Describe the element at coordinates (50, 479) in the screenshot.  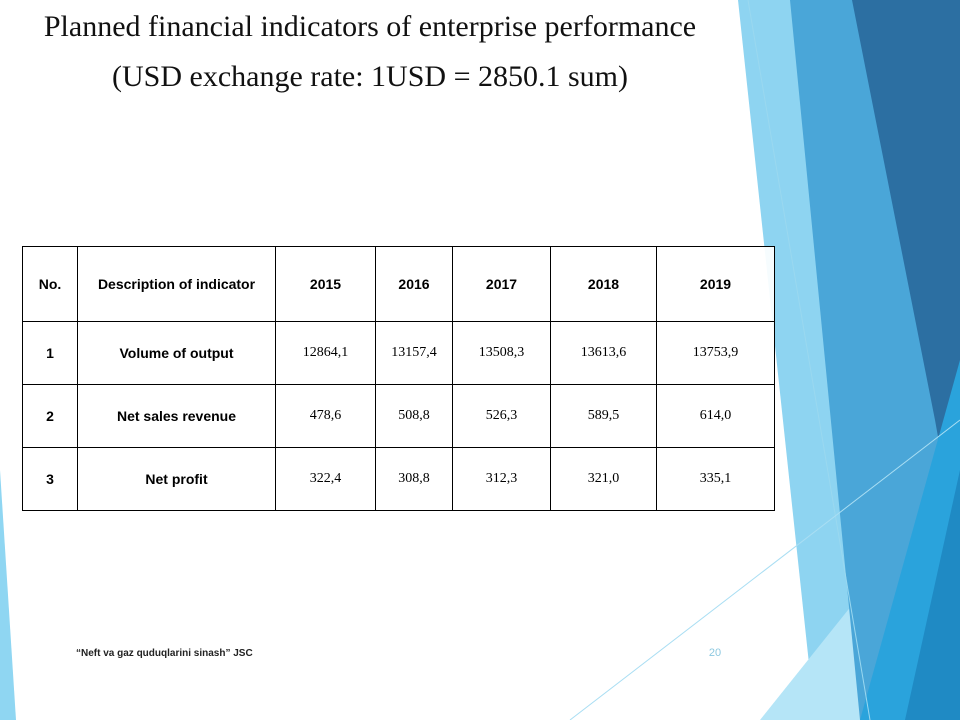
I see `row-number: 3` at that location.